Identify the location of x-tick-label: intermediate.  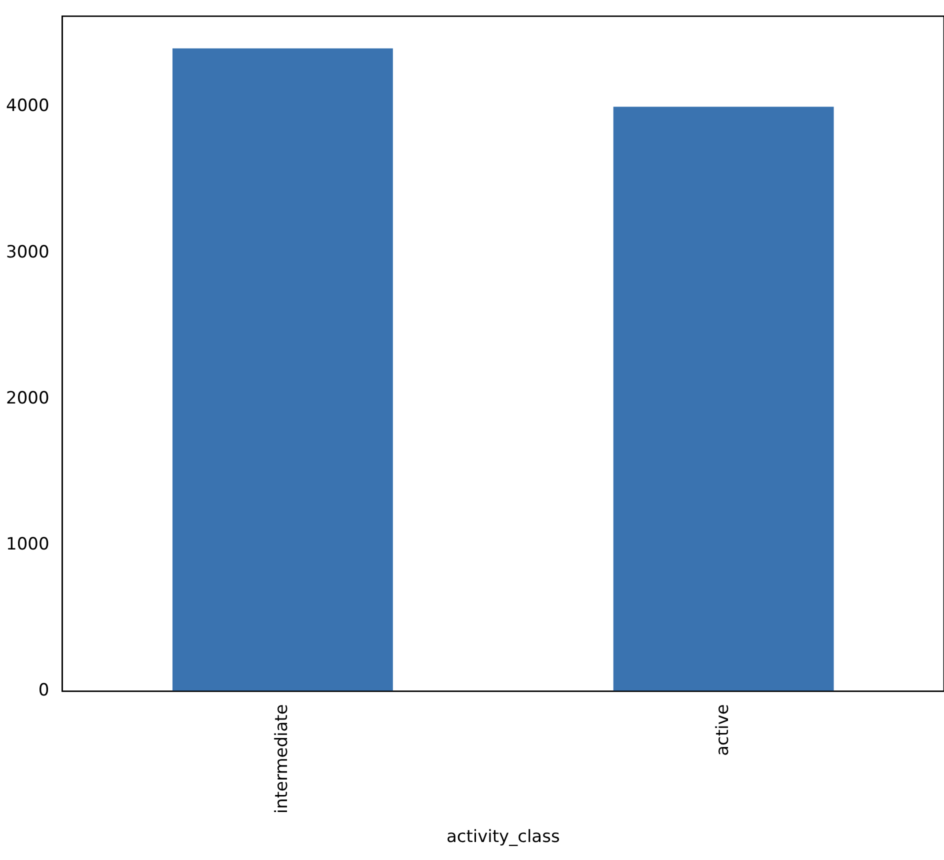
(282, 759).